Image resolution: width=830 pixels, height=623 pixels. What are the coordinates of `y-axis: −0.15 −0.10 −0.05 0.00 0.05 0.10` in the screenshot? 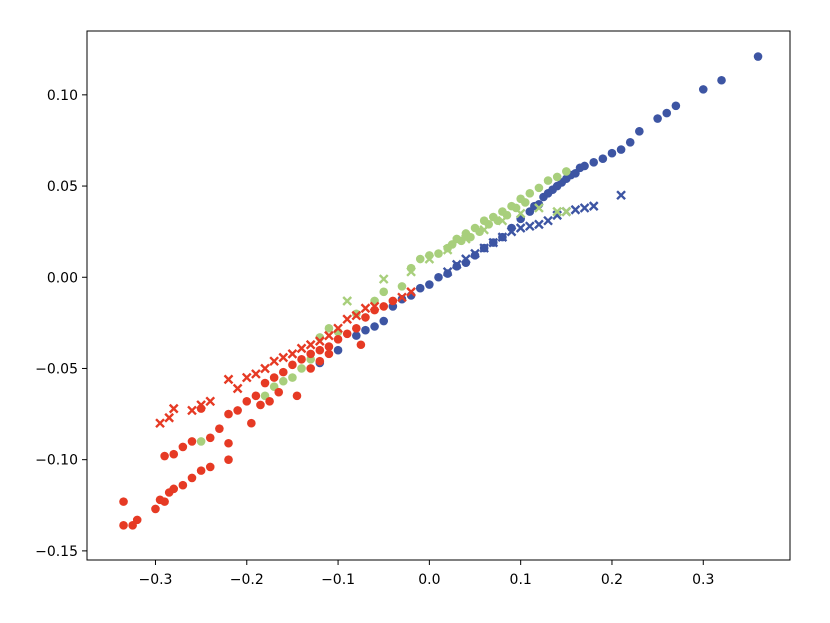 It's located at (61, 324).